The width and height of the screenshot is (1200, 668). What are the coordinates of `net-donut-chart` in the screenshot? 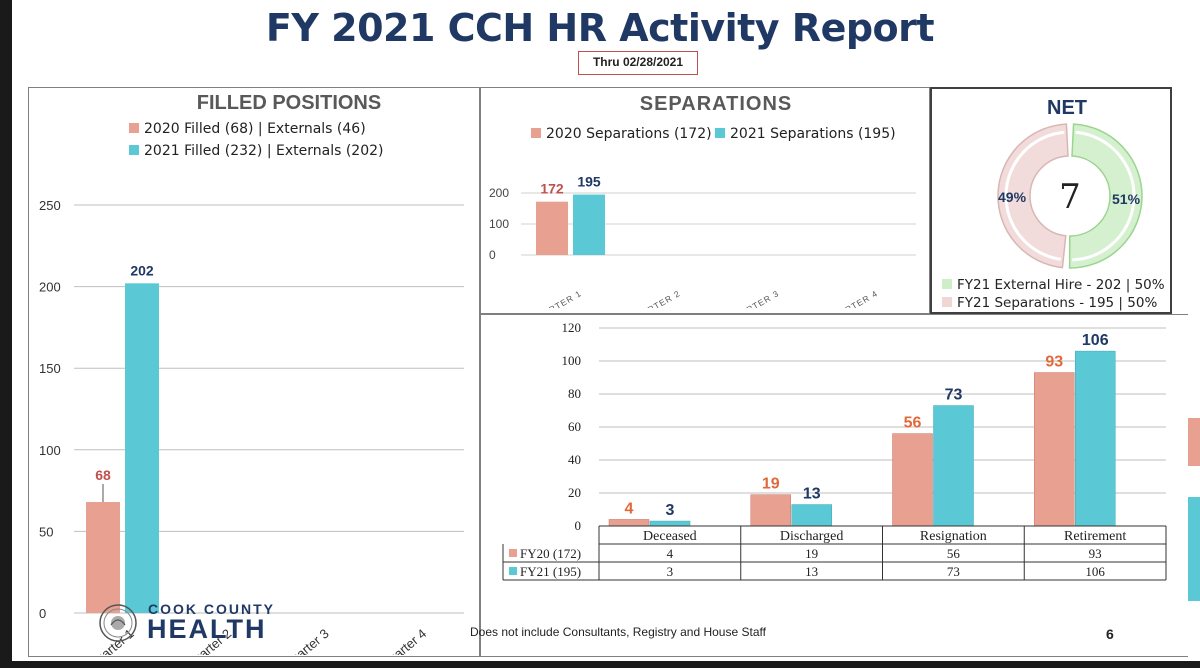 It's located at (1070, 196).